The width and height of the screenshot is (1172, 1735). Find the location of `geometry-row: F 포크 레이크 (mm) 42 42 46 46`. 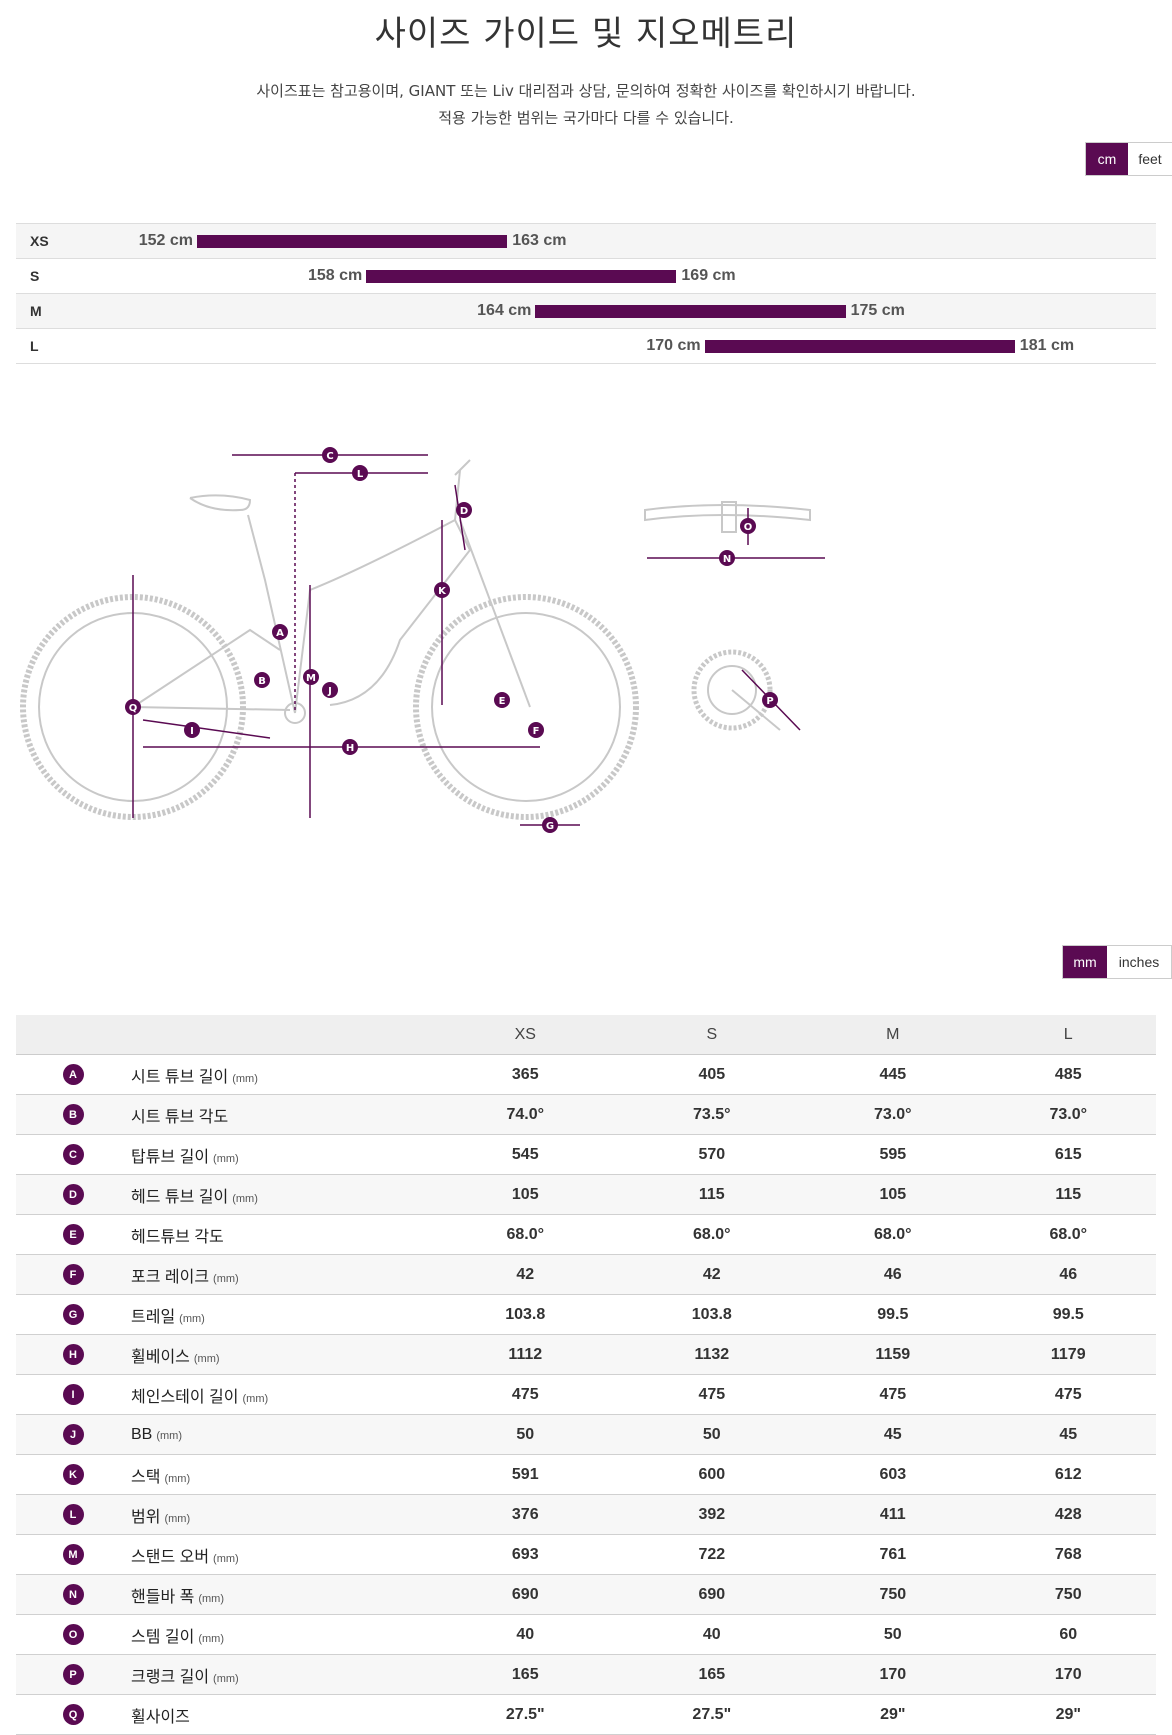

geometry-row: F 포크 레이크 (mm) 42 42 46 46 is located at coordinates (586, 1274).